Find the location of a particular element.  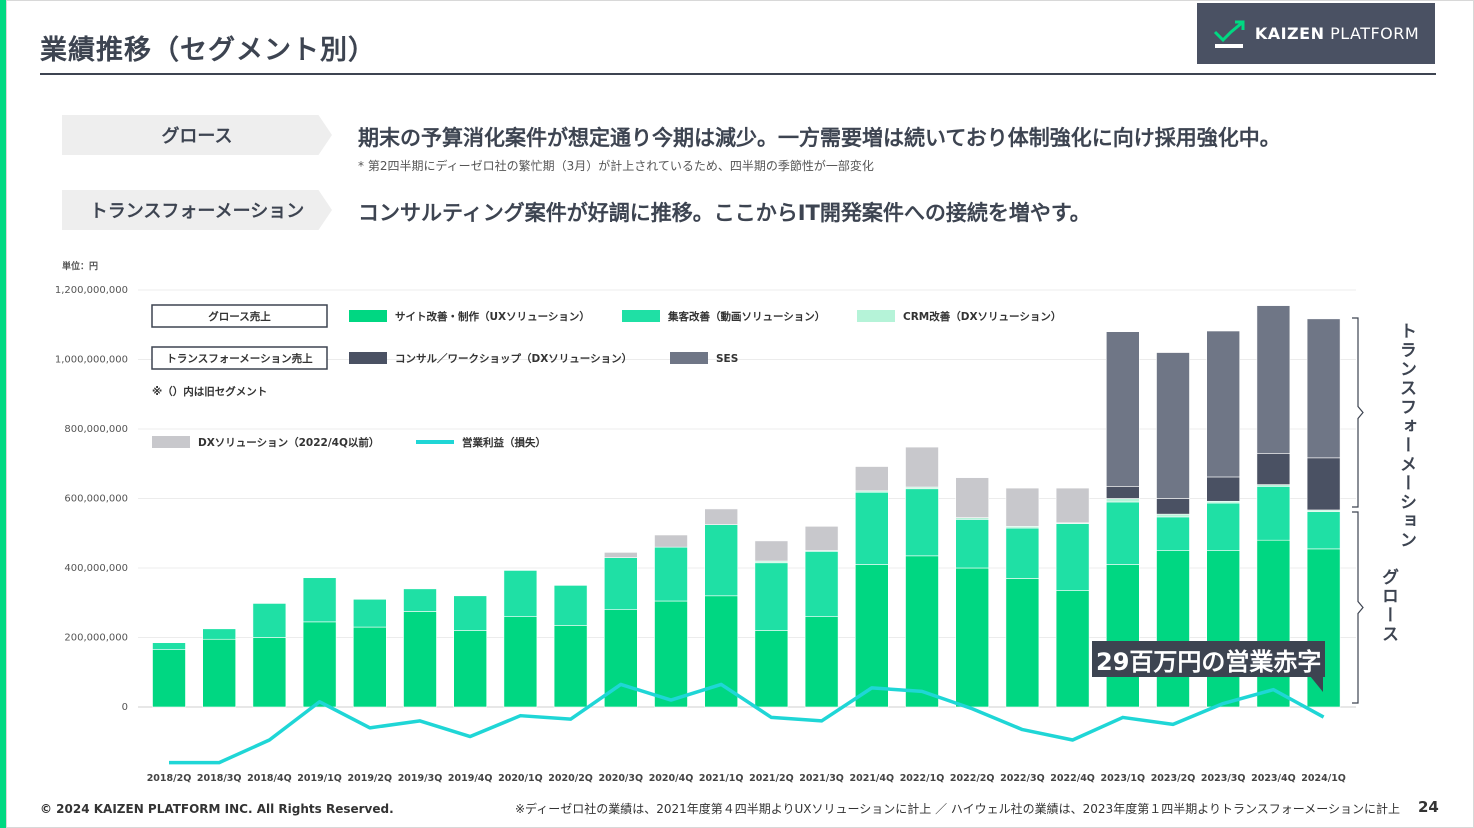

y-tick-label: 1,000,000,000 is located at coordinates (91, 360).